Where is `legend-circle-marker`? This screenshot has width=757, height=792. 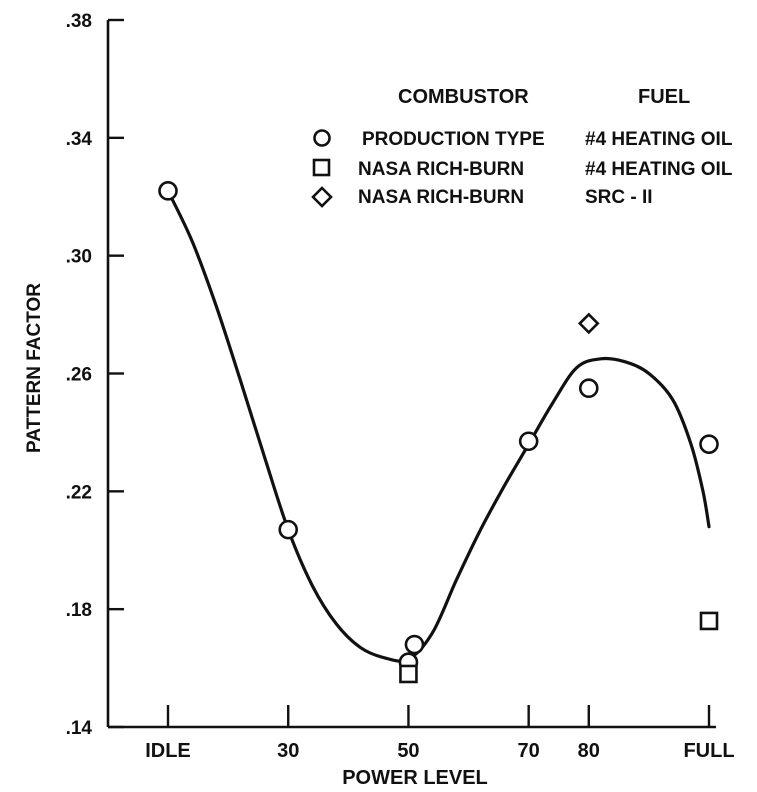
legend-circle-marker is located at coordinates (322, 138).